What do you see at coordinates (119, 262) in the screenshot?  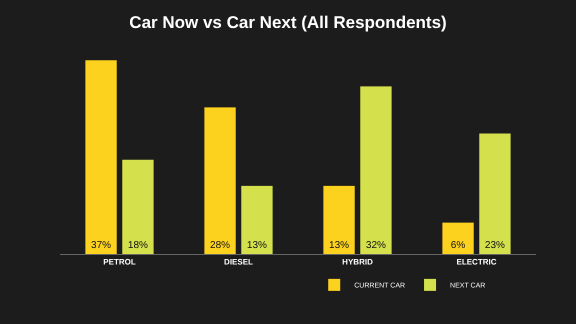 I see `x-tick-label: PETROL` at bounding box center [119, 262].